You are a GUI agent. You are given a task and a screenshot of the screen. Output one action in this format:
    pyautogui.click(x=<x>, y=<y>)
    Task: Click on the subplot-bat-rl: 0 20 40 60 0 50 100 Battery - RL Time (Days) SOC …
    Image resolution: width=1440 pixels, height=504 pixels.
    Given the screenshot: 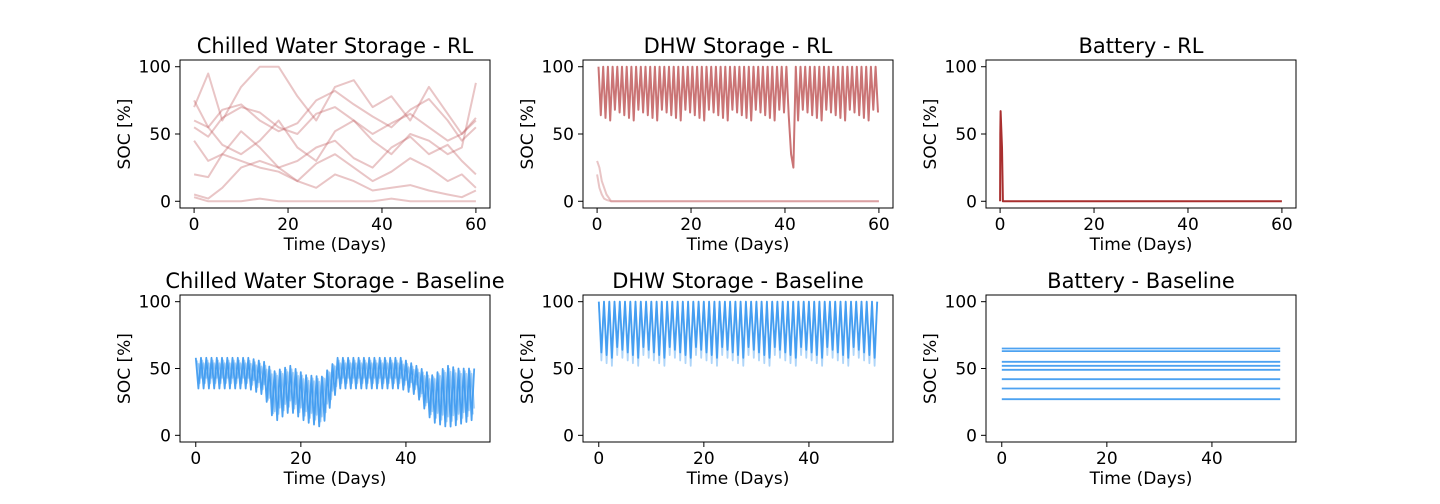 What is the action you would take?
    pyautogui.click(x=1109, y=144)
    